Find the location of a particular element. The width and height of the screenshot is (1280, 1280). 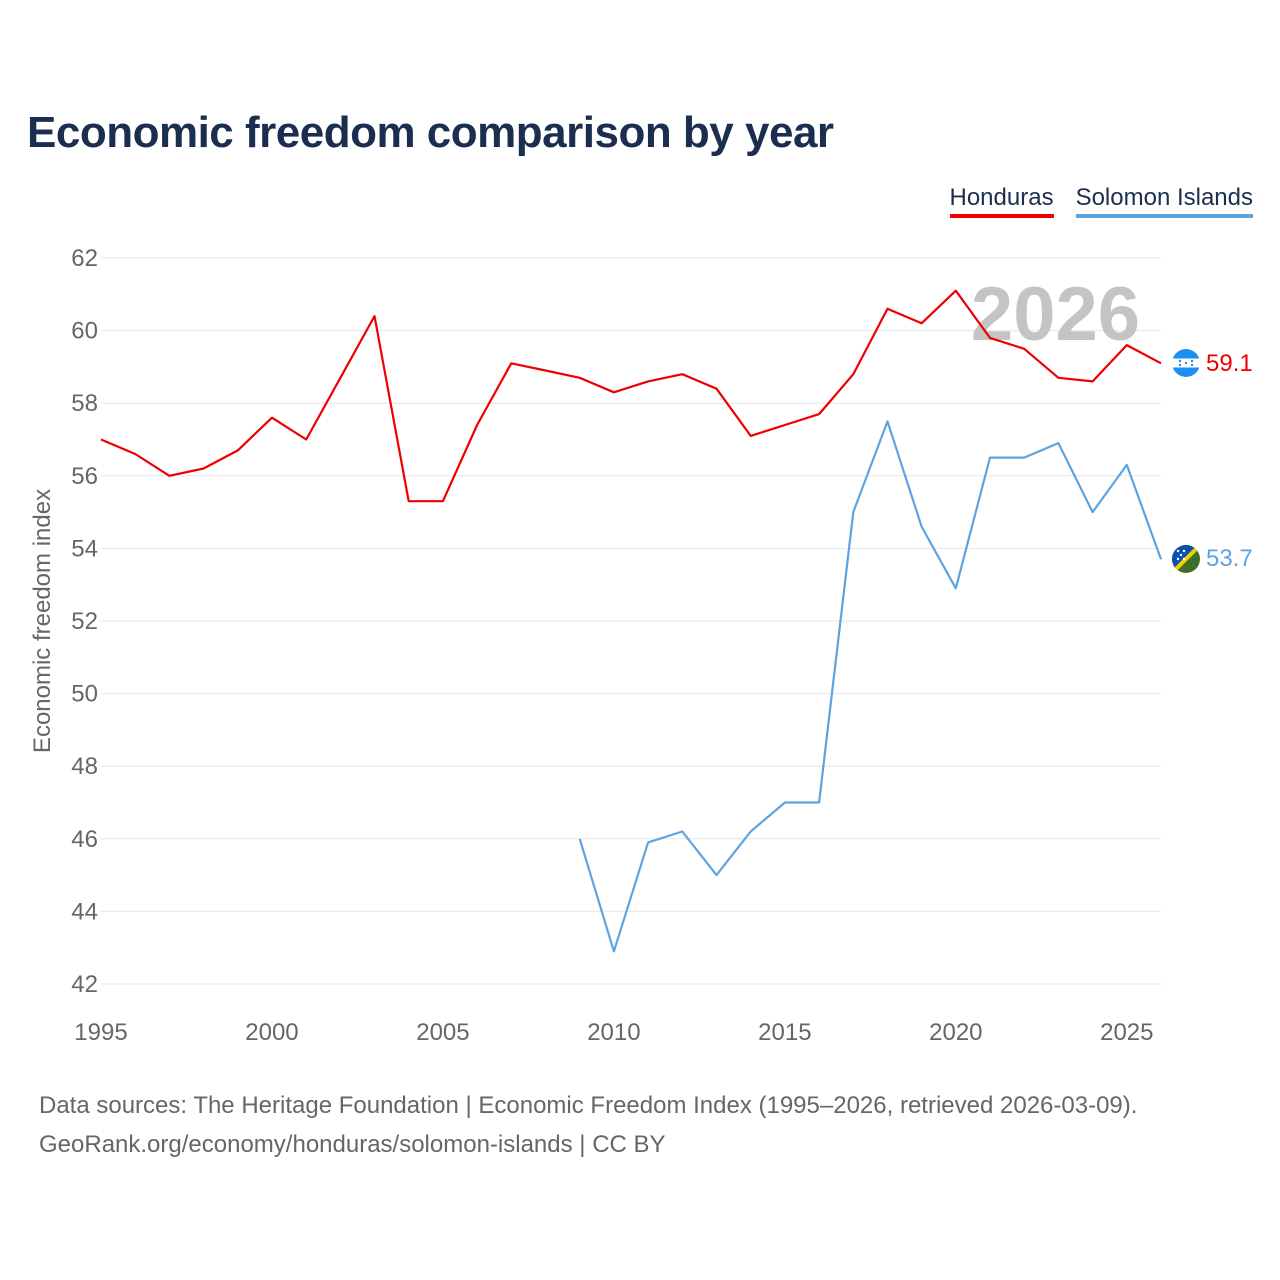

solomon-islands-end-label: 53.7 is located at coordinates (1229, 558).